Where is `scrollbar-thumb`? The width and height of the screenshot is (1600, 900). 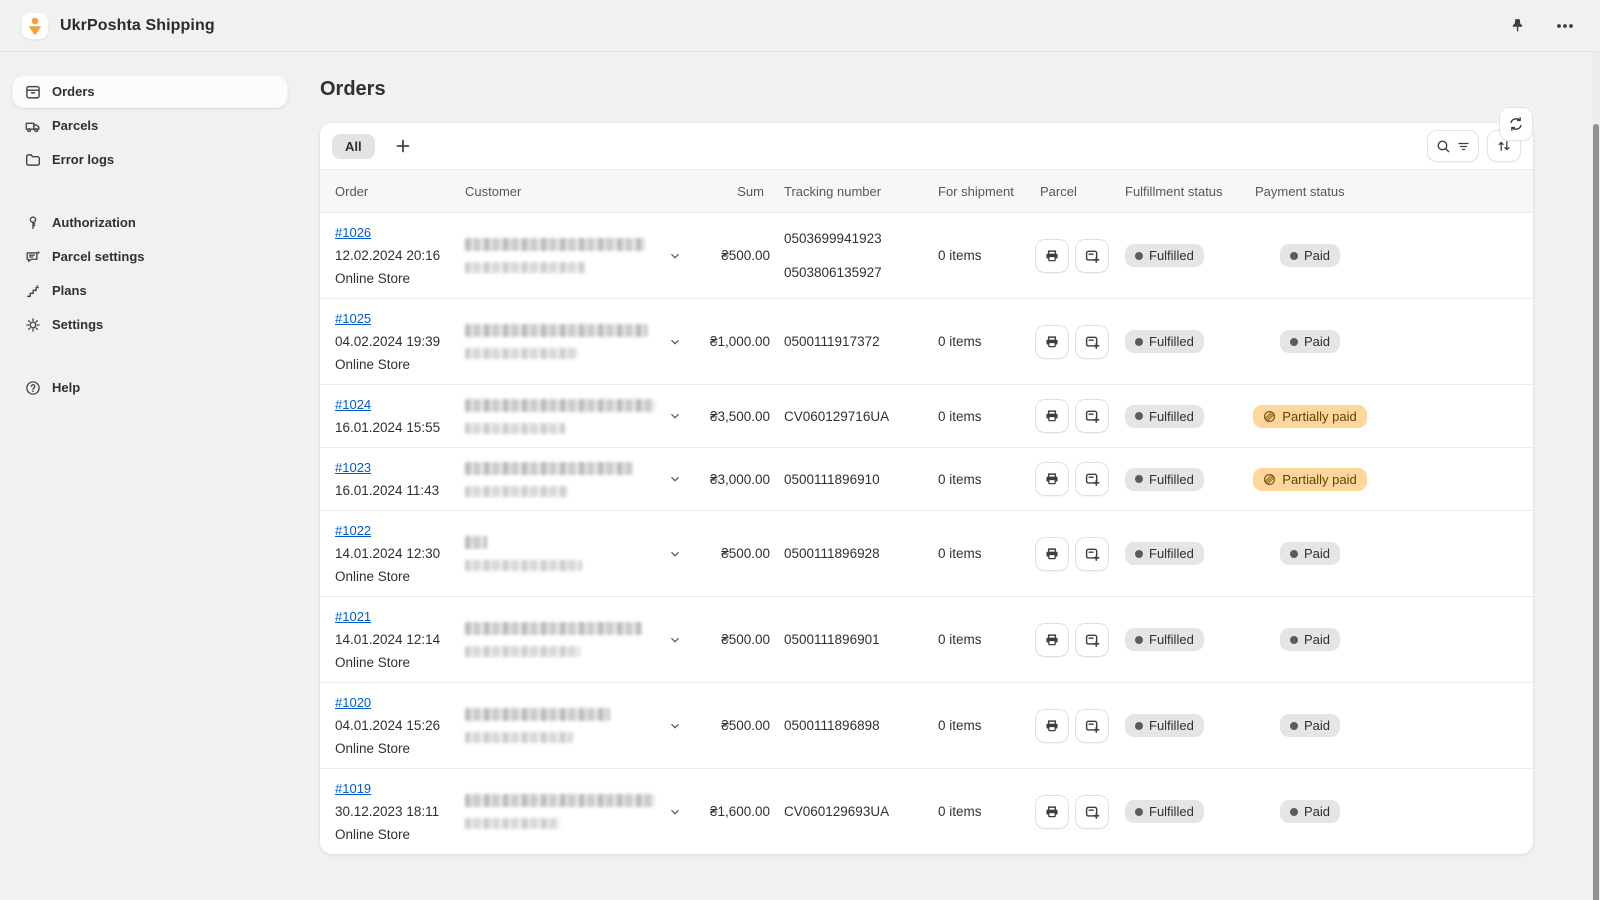 scrollbar-thumb is located at coordinates (1596, 512).